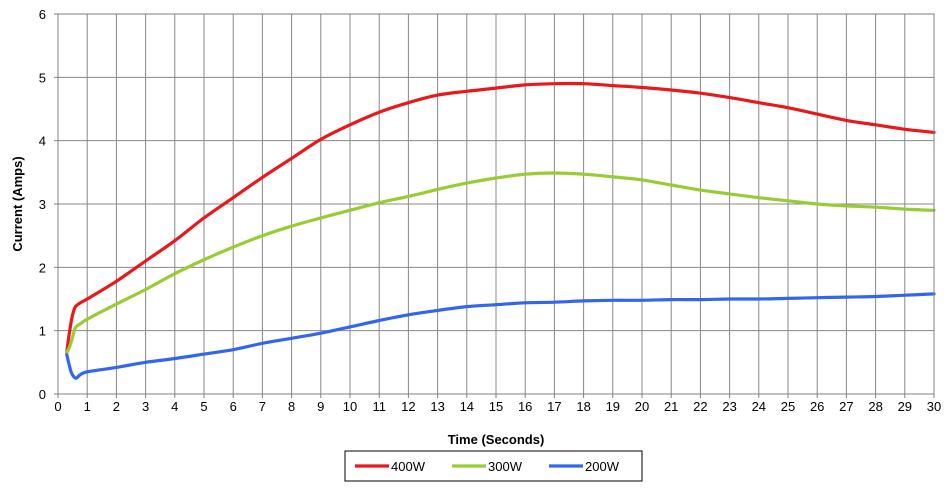  What do you see at coordinates (496, 439) in the screenshot?
I see `x-axis-label: Time (Seconds)` at bounding box center [496, 439].